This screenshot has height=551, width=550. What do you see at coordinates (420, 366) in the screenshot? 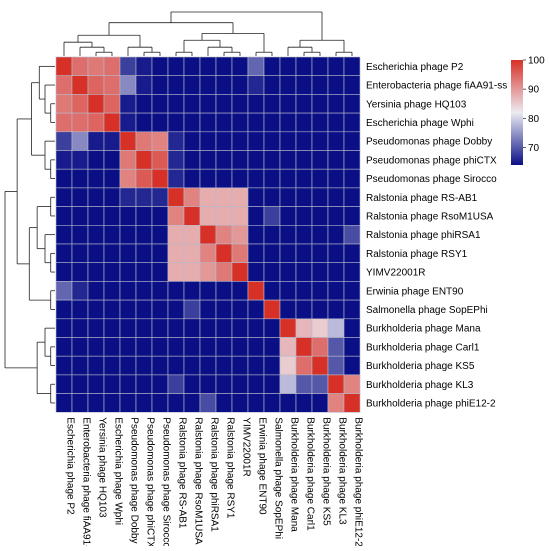
I see `row-label: Burkholderia phage KS5` at bounding box center [420, 366].